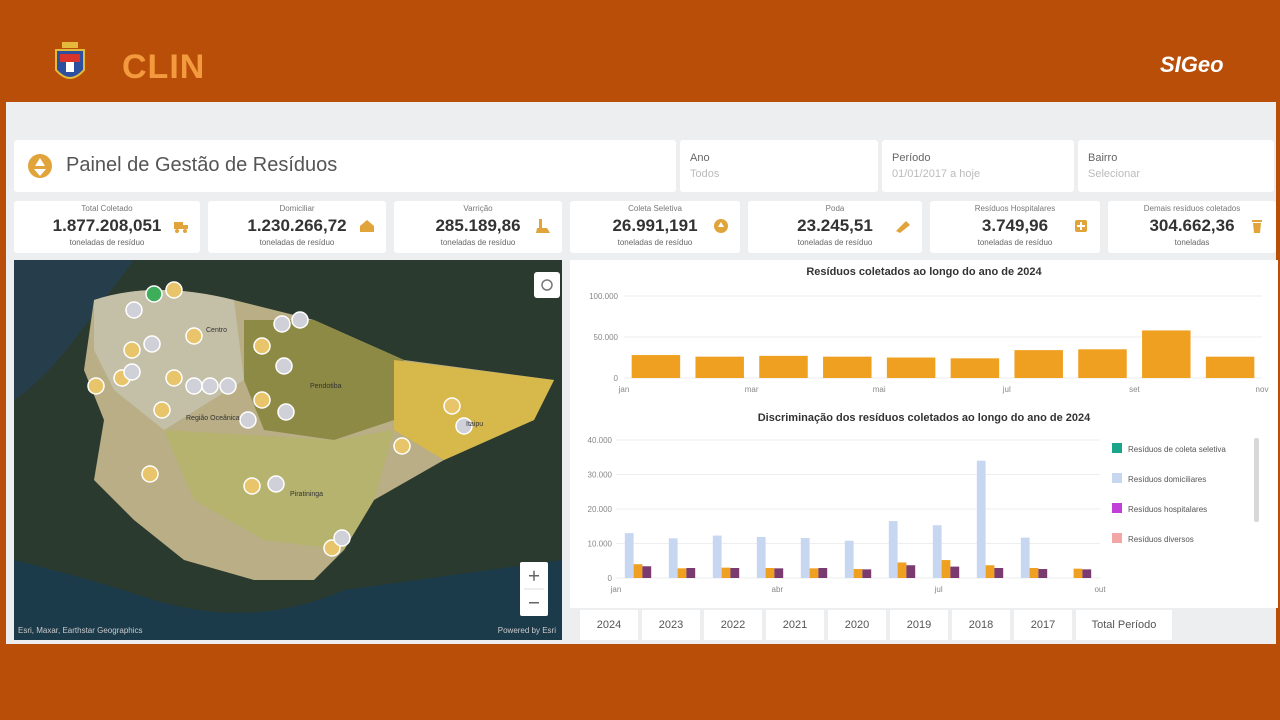  What do you see at coordinates (526, 630) in the screenshot?
I see `map-powered-by: Powered by Esri` at bounding box center [526, 630].